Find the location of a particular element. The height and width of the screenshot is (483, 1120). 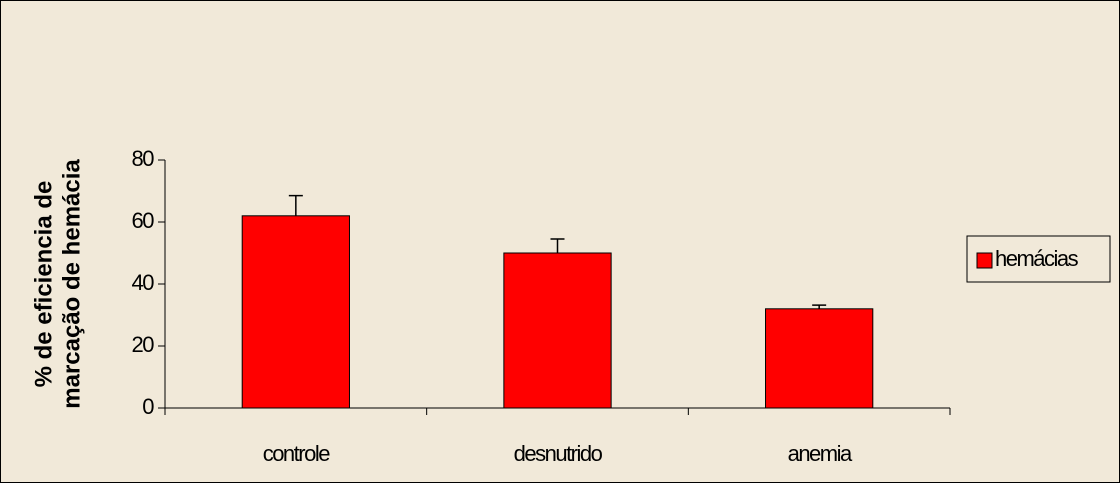

legend-label: hemácias is located at coordinates (1037, 258).